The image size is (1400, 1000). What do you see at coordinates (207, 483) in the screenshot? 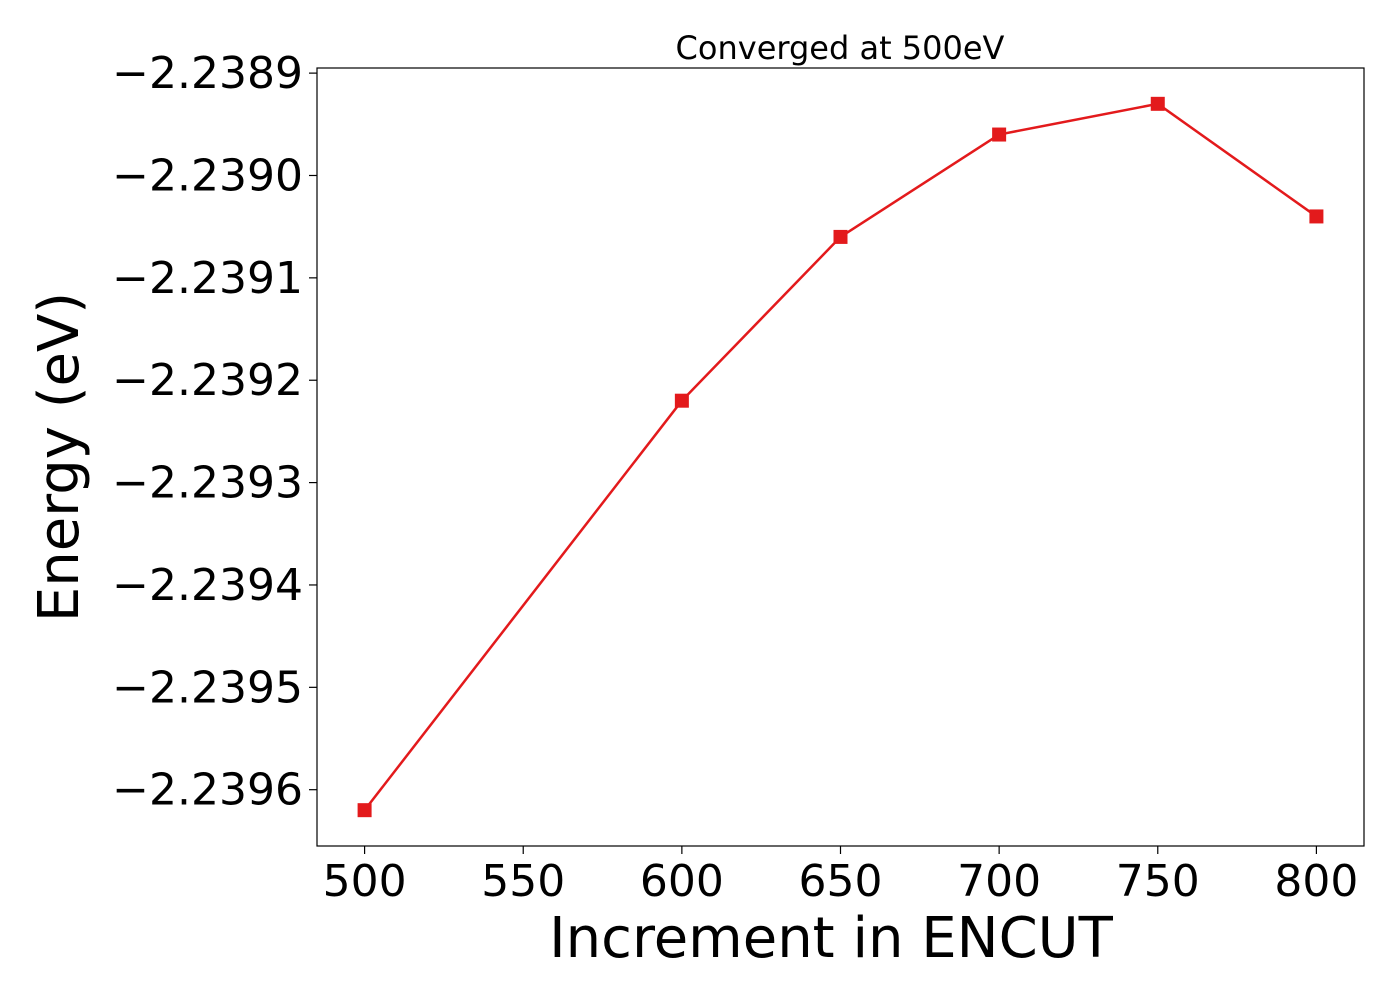
I see `y-tick-label: −2.2393` at bounding box center [207, 483].